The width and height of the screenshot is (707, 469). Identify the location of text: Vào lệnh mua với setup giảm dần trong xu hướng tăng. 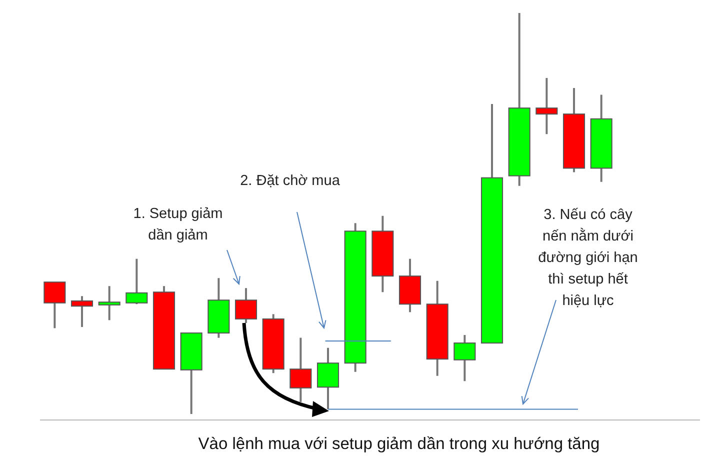
(399, 444).